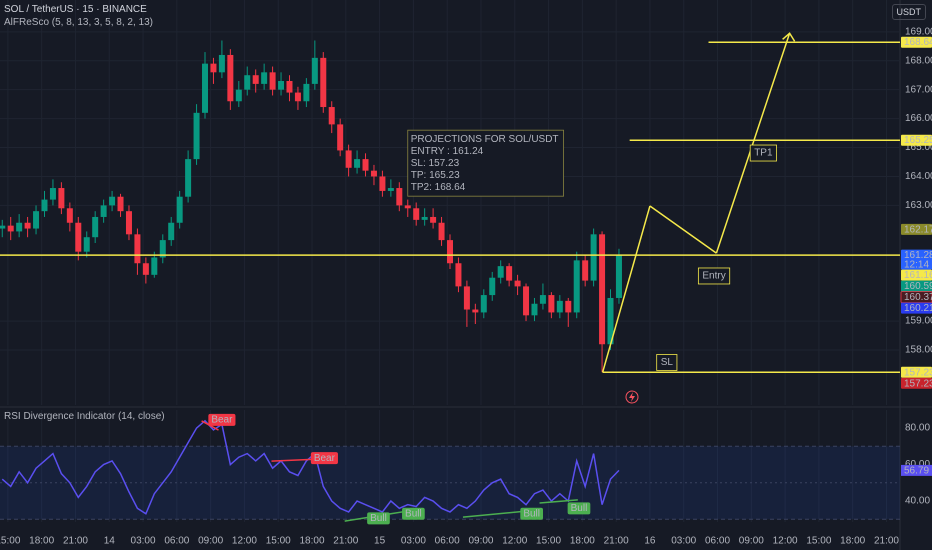 This screenshot has height=550, width=932. Describe the element at coordinates (485, 139) in the screenshot. I see `projection-note-line: PROJECTIONS FOR SOL/USDT` at that location.